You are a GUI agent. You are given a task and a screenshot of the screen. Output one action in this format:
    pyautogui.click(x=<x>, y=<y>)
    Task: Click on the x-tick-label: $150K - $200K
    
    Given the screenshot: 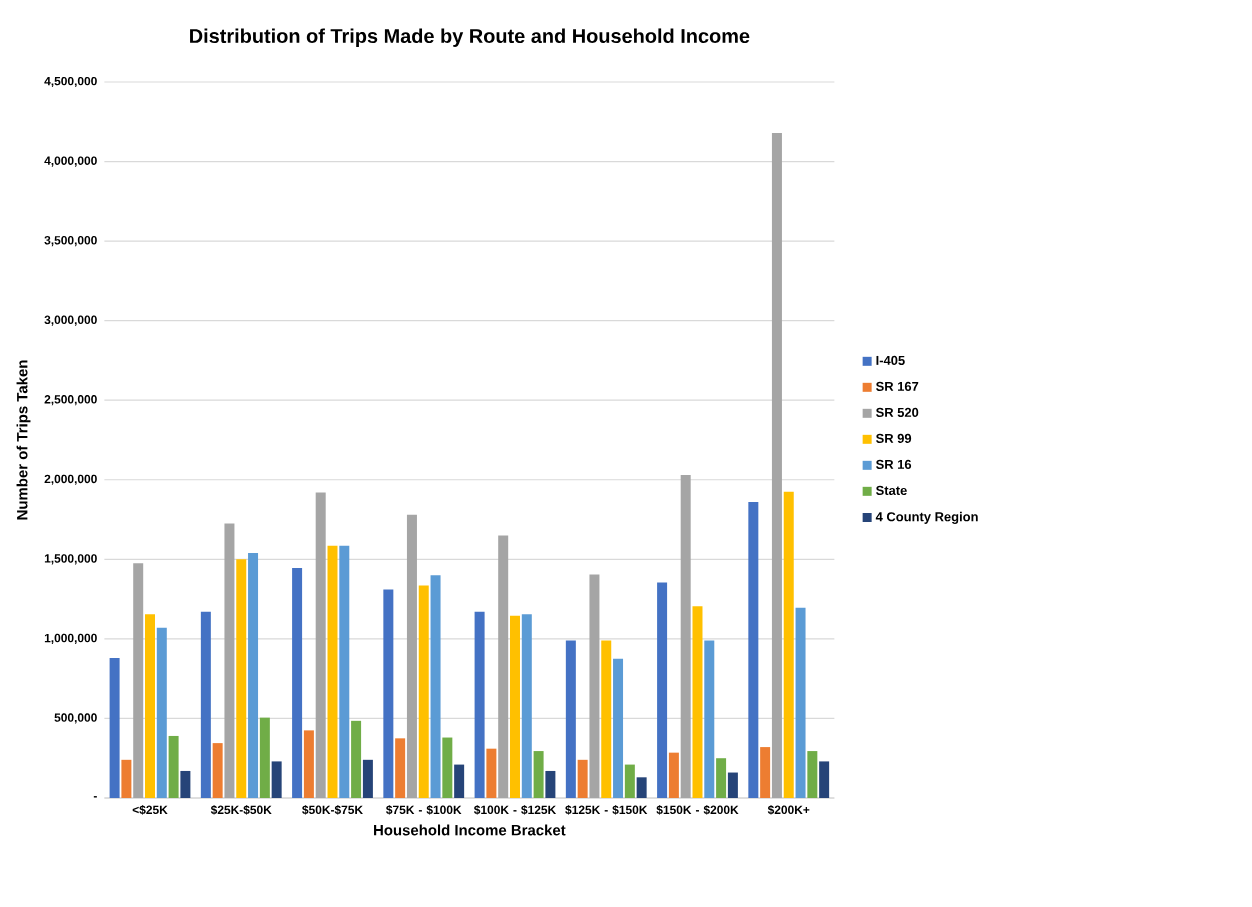 What is the action you would take?
    pyautogui.click(x=697, y=810)
    